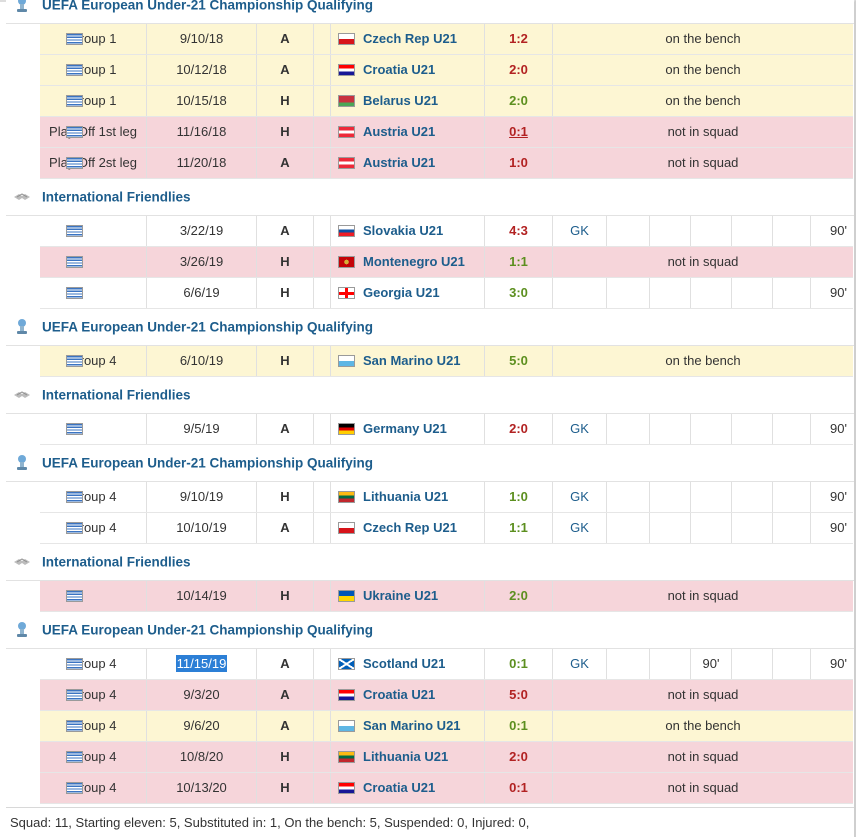  What do you see at coordinates (202, 70) in the screenshot?
I see `match-date: 10/12/18` at bounding box center [202, 70].